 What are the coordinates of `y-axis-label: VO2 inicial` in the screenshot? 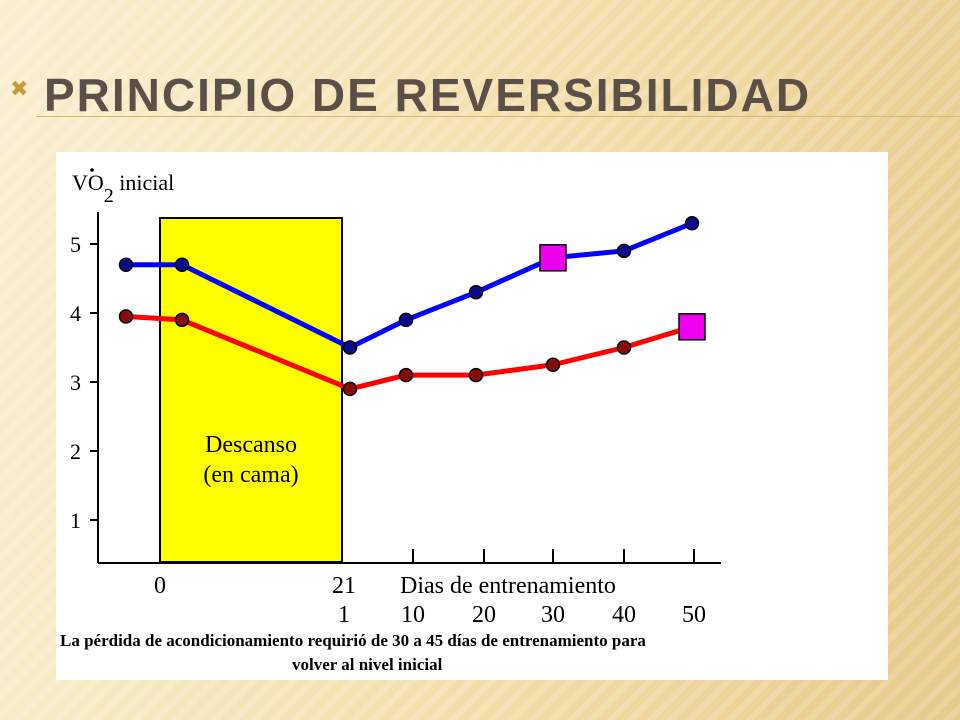 It's located at (123, 188).